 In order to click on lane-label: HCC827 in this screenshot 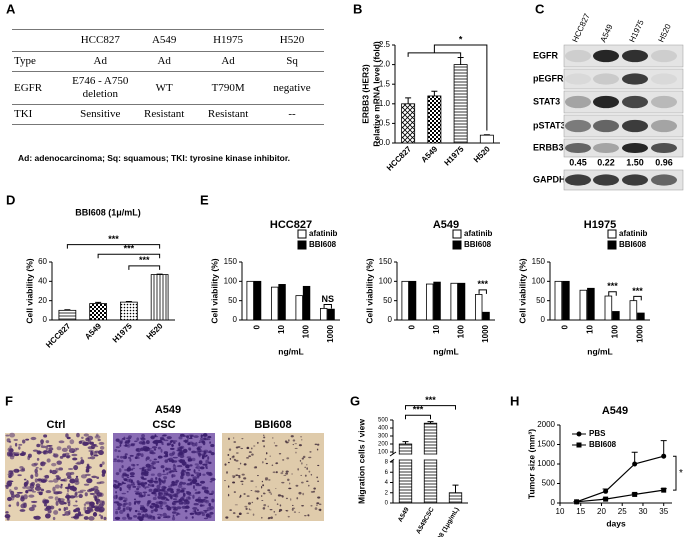, I will do `click(581, 28)`.